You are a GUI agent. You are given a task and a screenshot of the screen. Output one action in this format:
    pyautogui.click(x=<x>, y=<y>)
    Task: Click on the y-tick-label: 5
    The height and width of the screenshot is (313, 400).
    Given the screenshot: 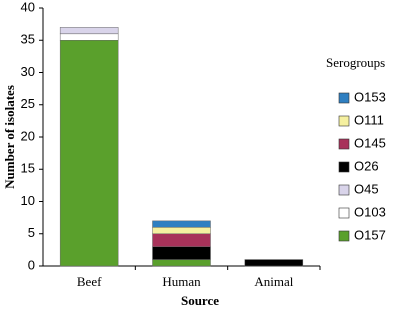 What is the action you would take?
    pyautogui.click(x=31, y=232)
    